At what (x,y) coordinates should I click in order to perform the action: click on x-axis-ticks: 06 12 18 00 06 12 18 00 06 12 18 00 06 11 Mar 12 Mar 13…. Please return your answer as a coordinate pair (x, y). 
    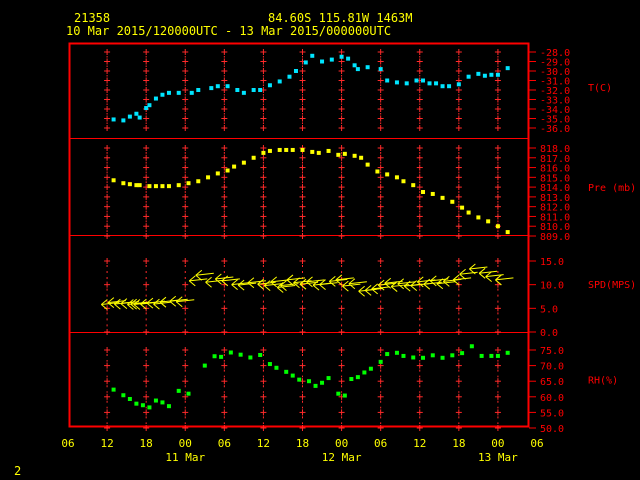
    Looking at the image, I should click on (302, 450).